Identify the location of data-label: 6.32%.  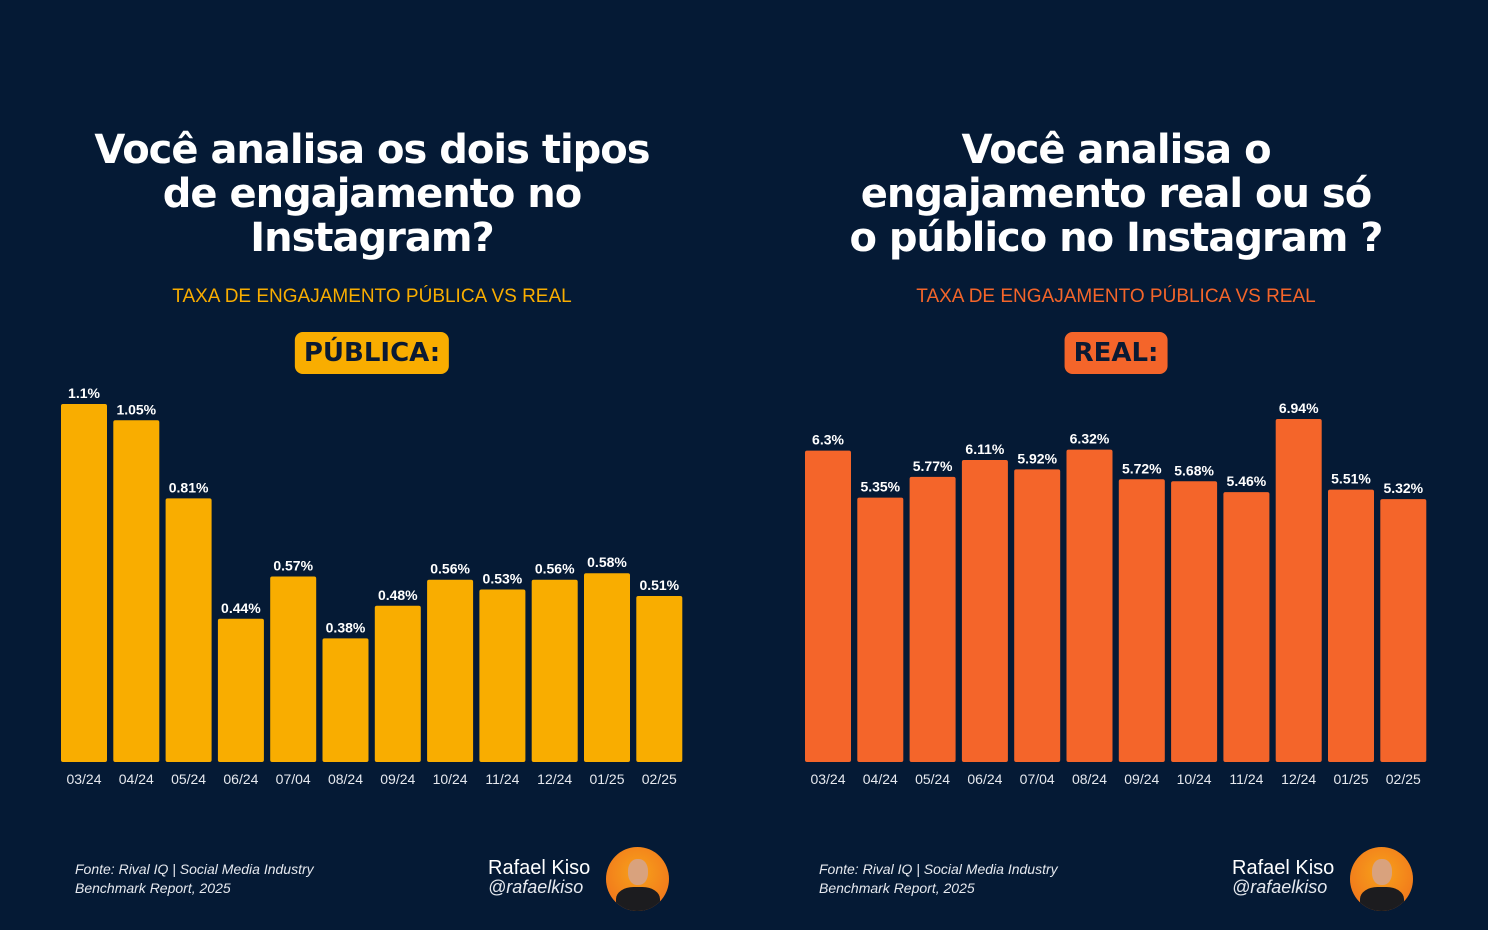
(1090, 439).